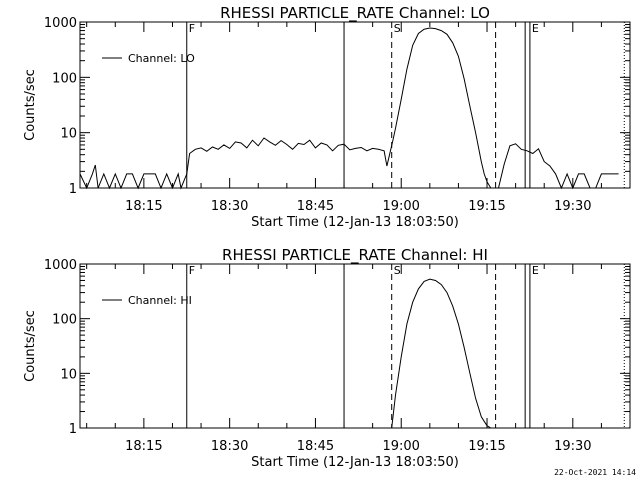 The width and height of the screenshot is (640, 484). Describe the element at coordinates (161, 58) in the screenshot. I see `legend-label: Channel: LO` at that location.